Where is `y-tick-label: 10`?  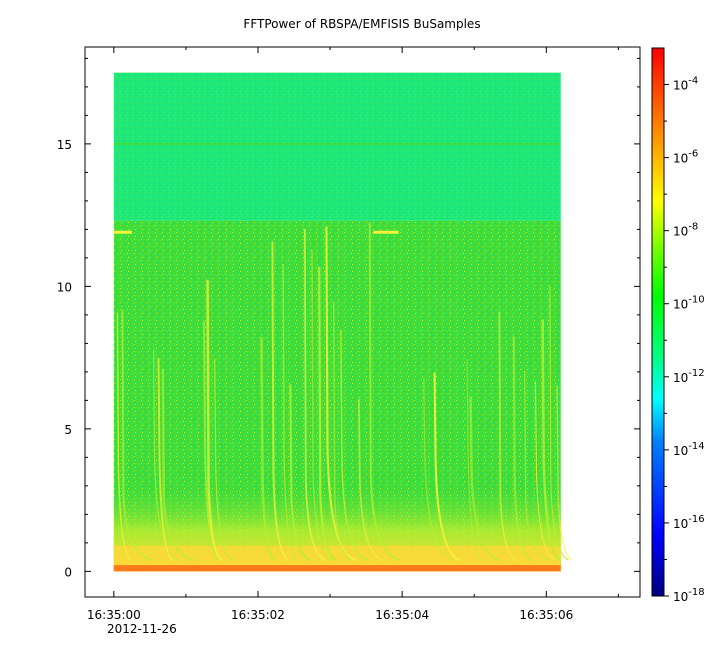 y-tick-label: 10 is located at coordinates (64, 287).